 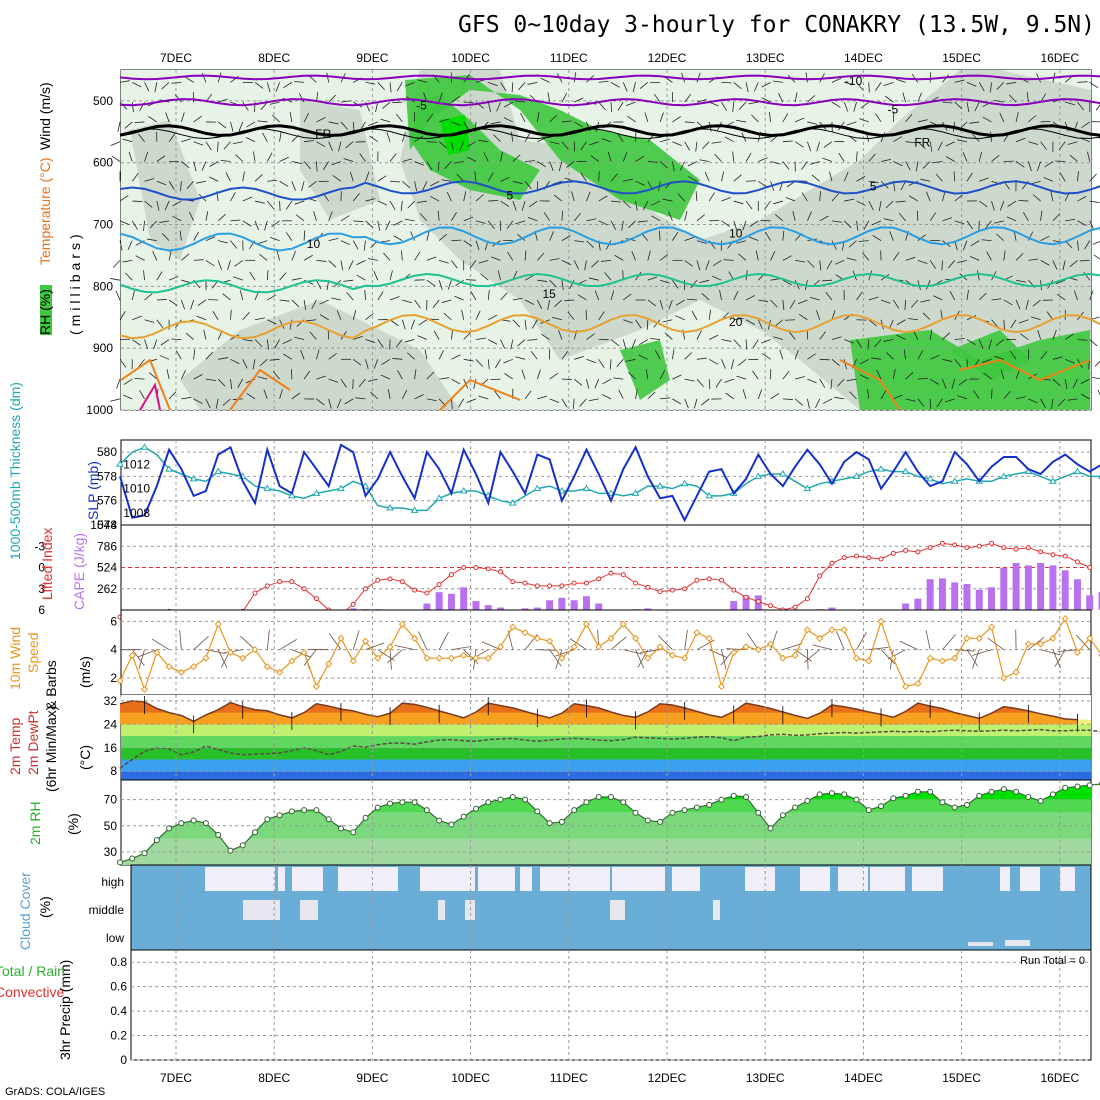 I want to click on isotherm-label: 5, so click(x=510, y=195).